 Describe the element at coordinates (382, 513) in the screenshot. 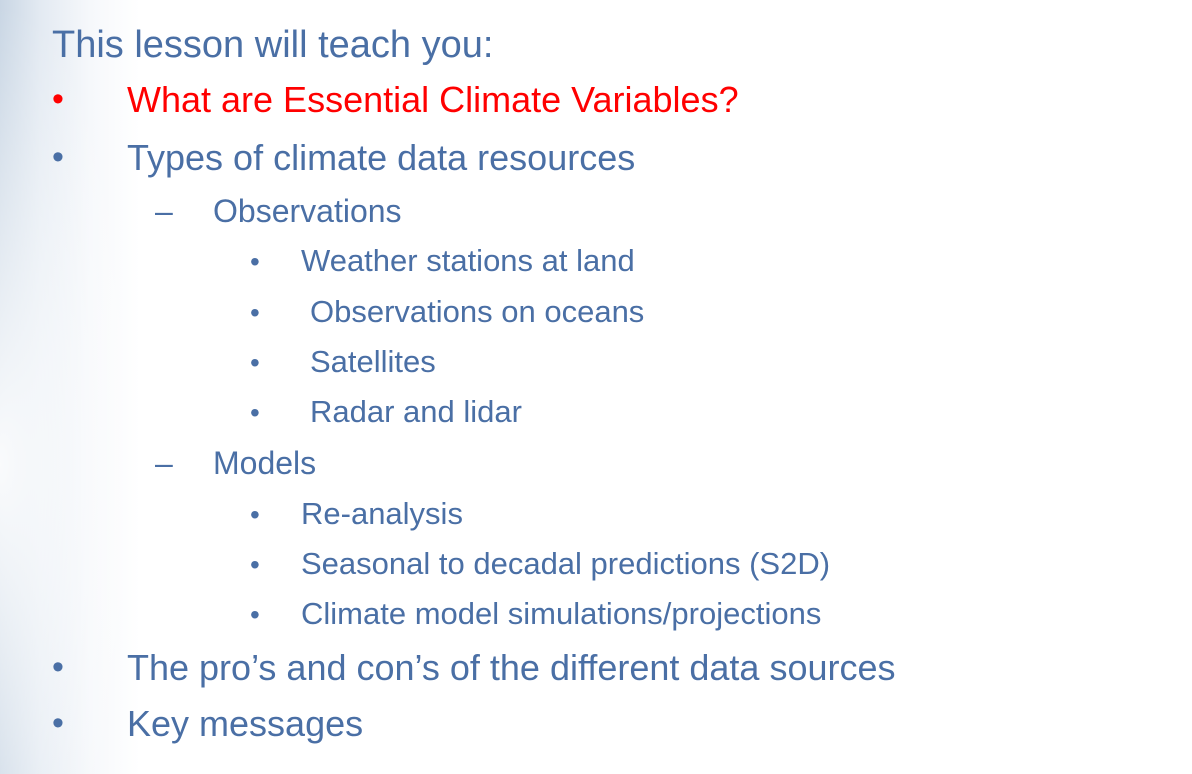

I see `list-item-text: Re-analysis` at that location.